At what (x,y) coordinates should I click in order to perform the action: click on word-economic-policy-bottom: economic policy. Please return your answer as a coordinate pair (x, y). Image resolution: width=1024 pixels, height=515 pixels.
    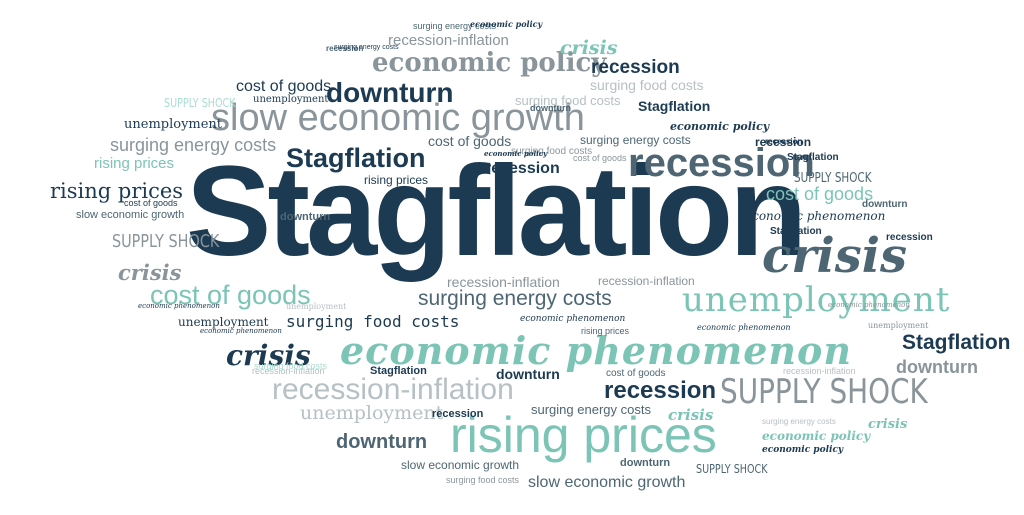
    Looking at the image, I should click on (816, 436).